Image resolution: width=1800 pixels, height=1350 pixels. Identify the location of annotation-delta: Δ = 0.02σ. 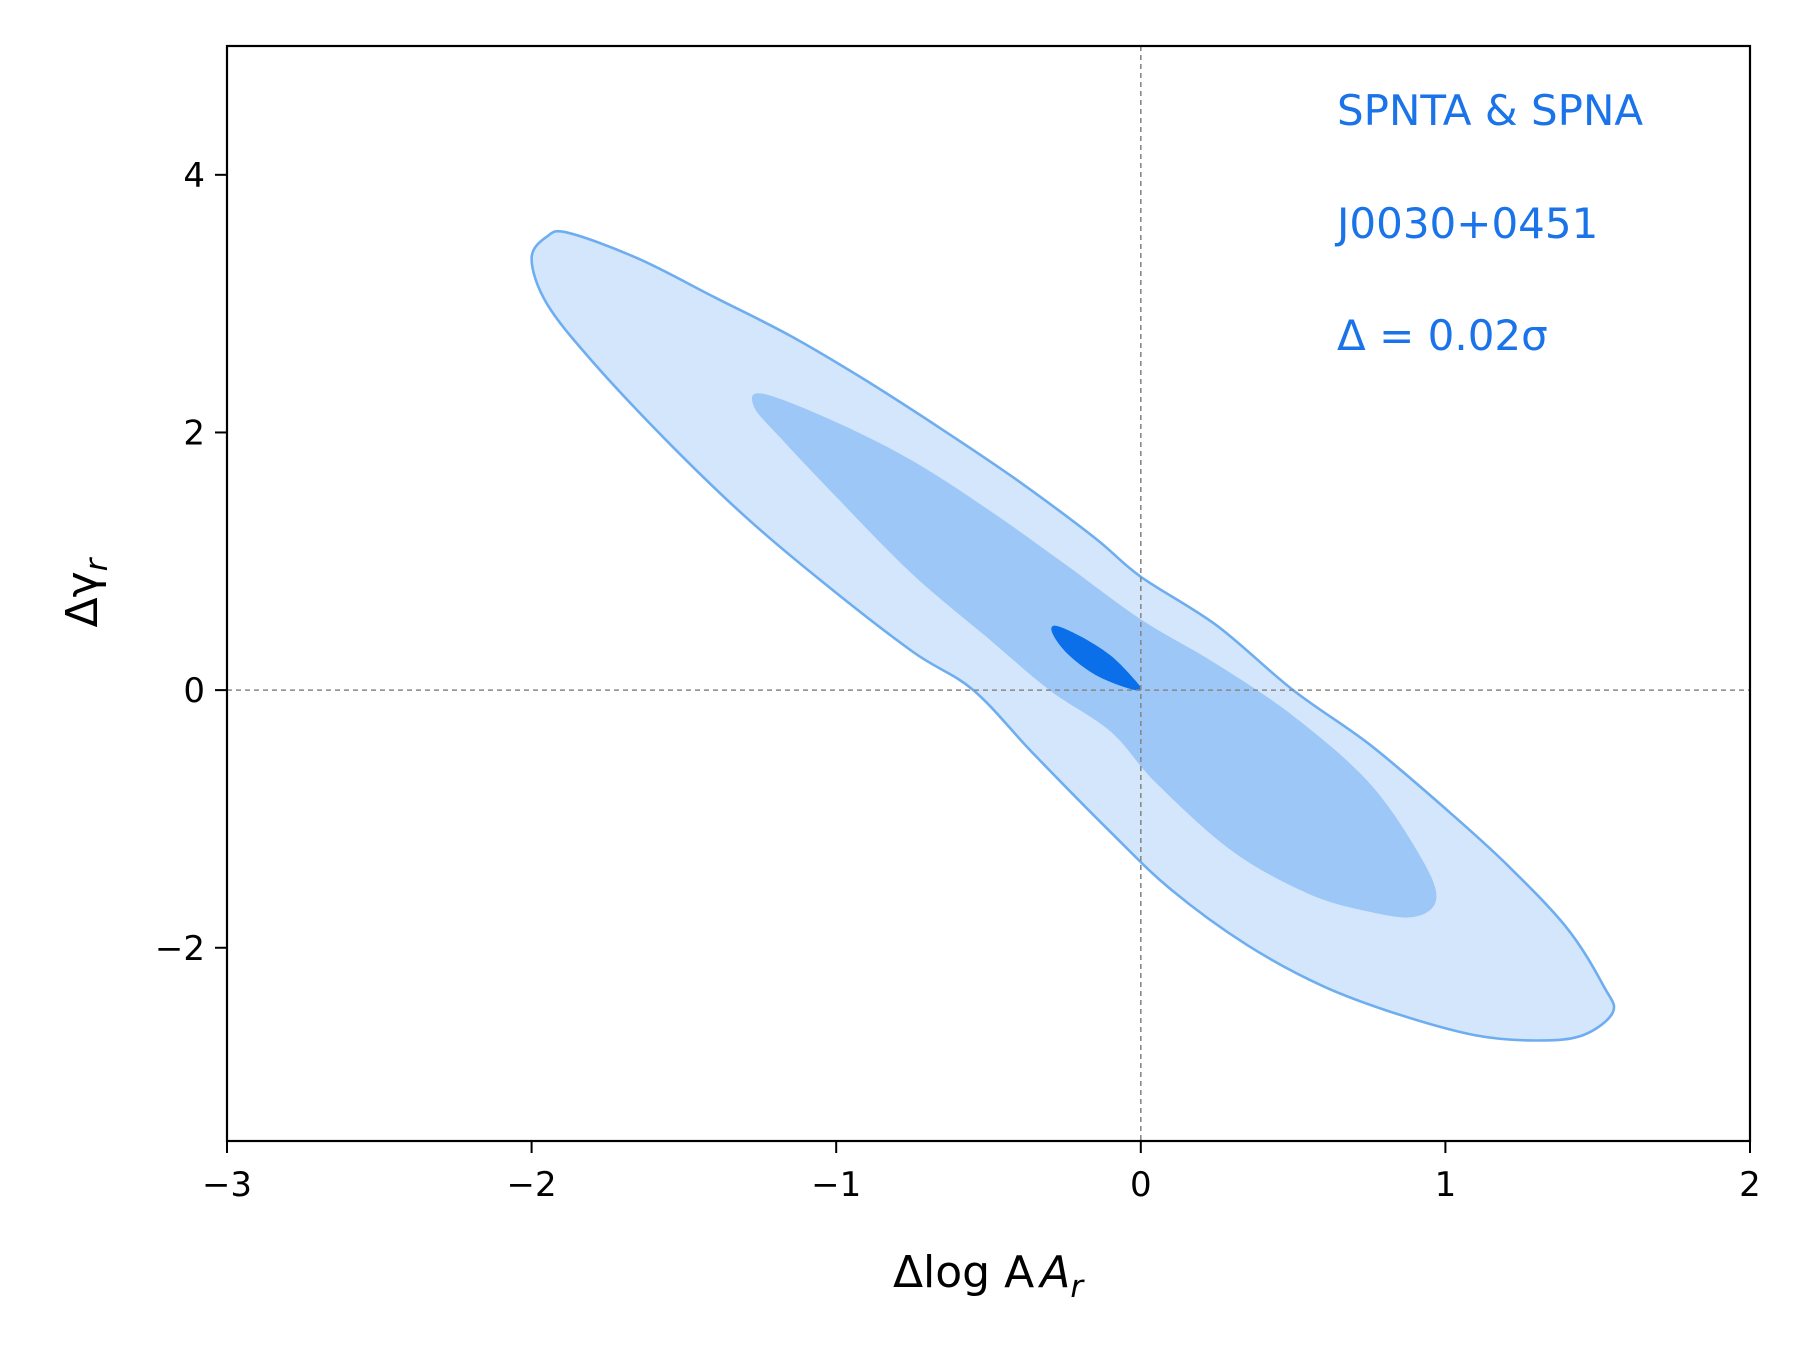
(1442, 335).